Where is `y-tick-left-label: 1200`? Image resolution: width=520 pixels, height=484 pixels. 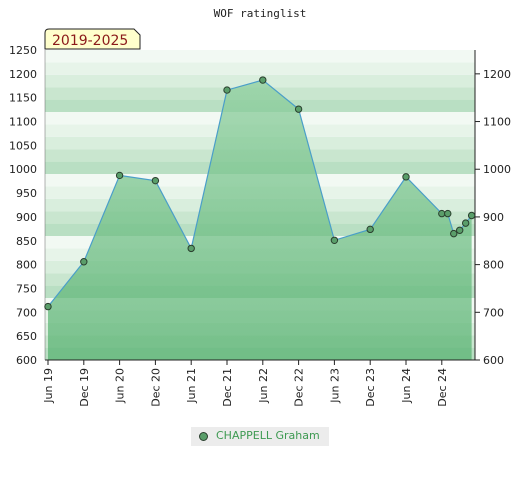
y-tick-left-label: 1200 is located at coordinates (23, 74).